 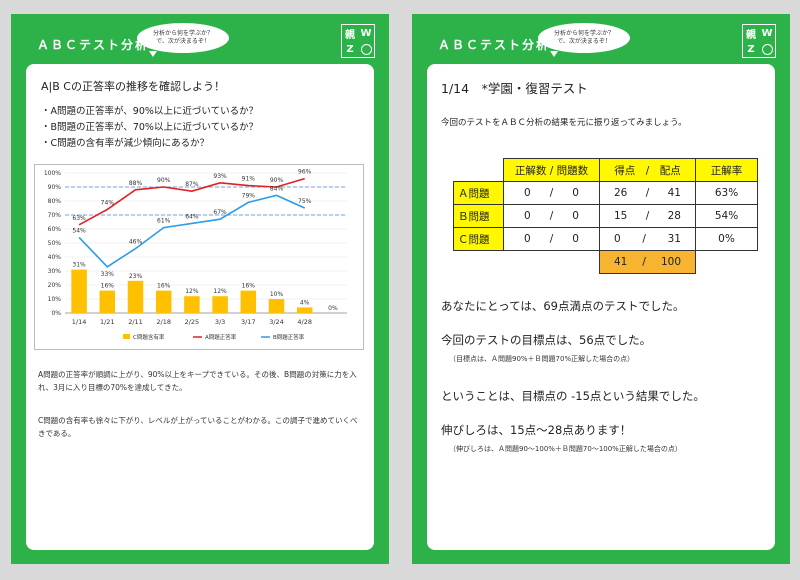 I want to click on legend-label-b: B問題正答率, so click(x=289, y=337).